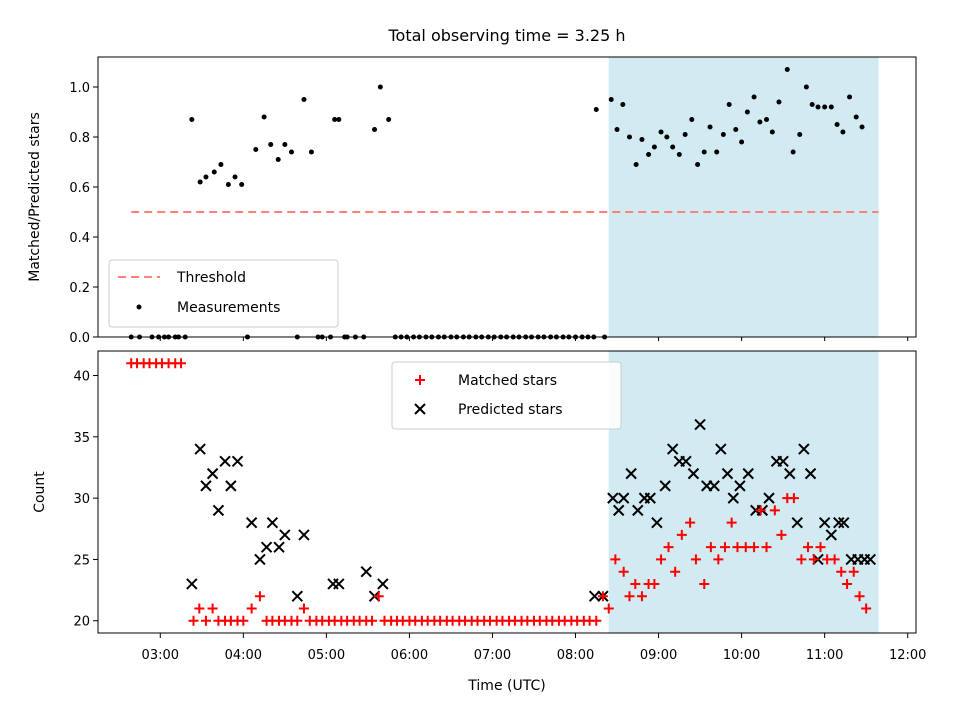 The width and height of the screenshot is (960, 720). I want to click on legend-threshold-label: Threshold, so click(211, 278).